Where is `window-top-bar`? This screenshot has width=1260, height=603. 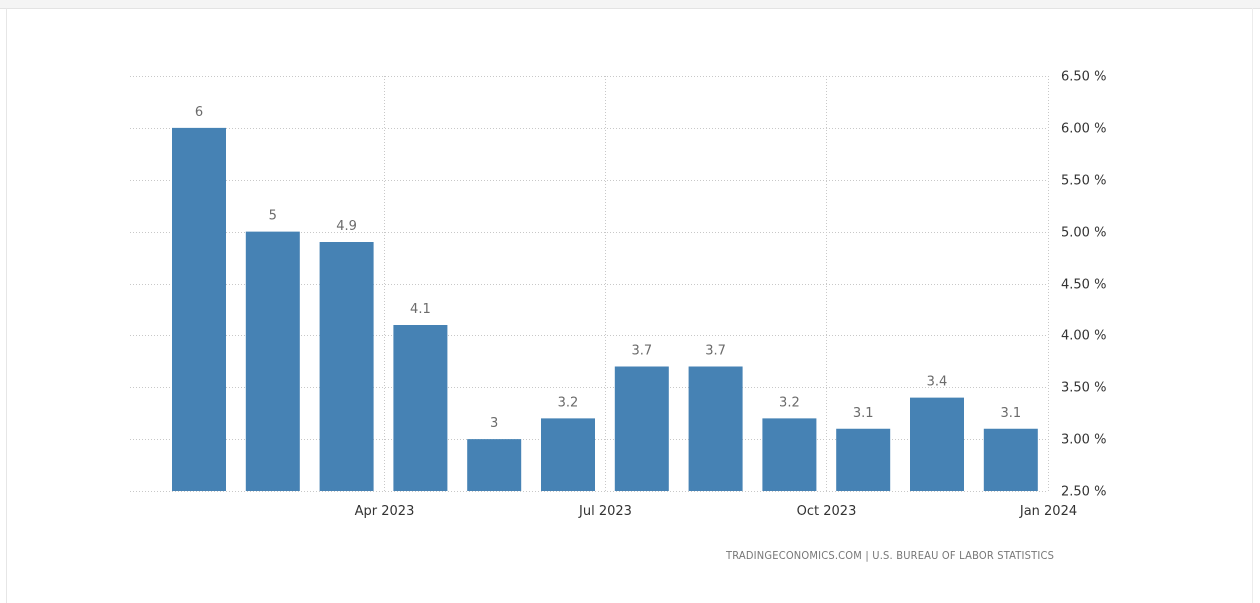
window-top-bar is located at coordinates (630, 4).